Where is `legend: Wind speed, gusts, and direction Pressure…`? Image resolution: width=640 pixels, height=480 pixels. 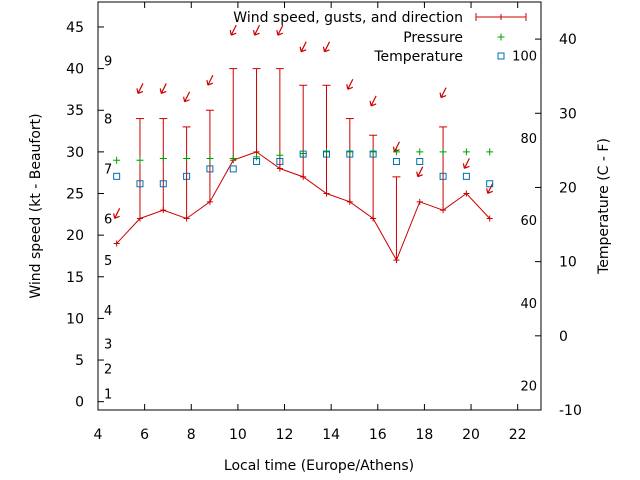
legend: Wind speed, gusts, and direction Pressure… is located at coordinates (380, 37).